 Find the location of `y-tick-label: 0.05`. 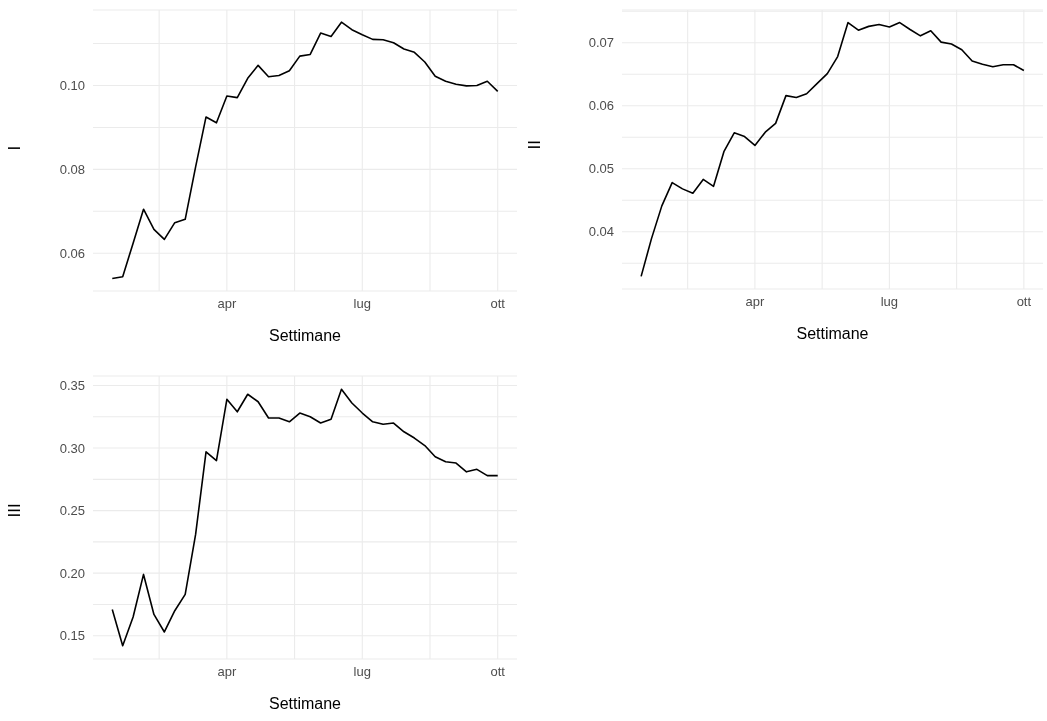

y-tick-label: 0.05 is located at coordinates (601, 169).